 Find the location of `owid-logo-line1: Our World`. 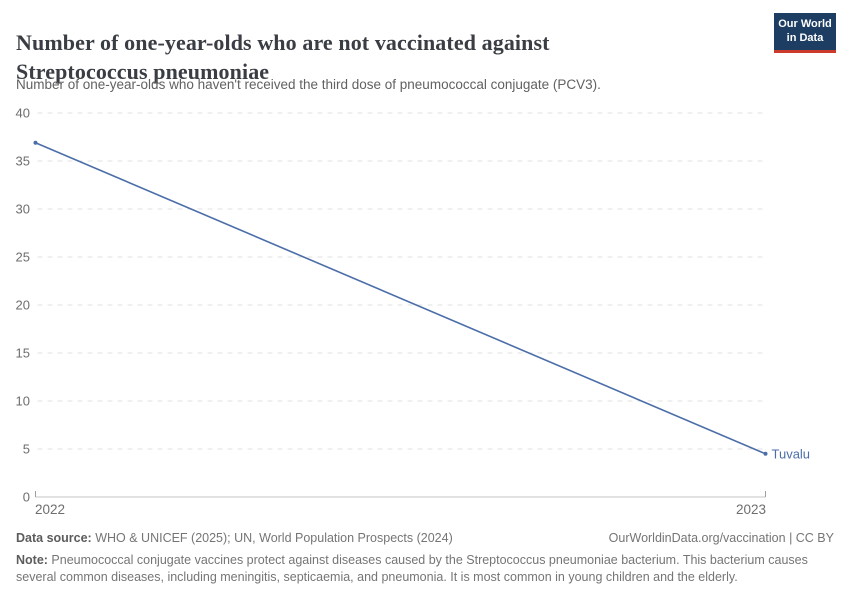

owid-logo-line1: Our World is located at coordinates (805, 24).